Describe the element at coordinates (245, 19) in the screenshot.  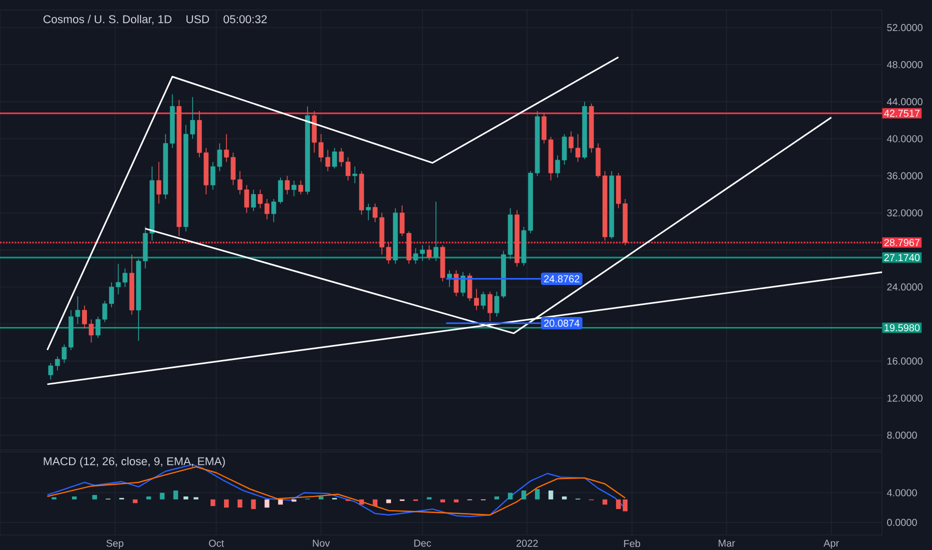
I see `annotation: 05:00:32` at that location.